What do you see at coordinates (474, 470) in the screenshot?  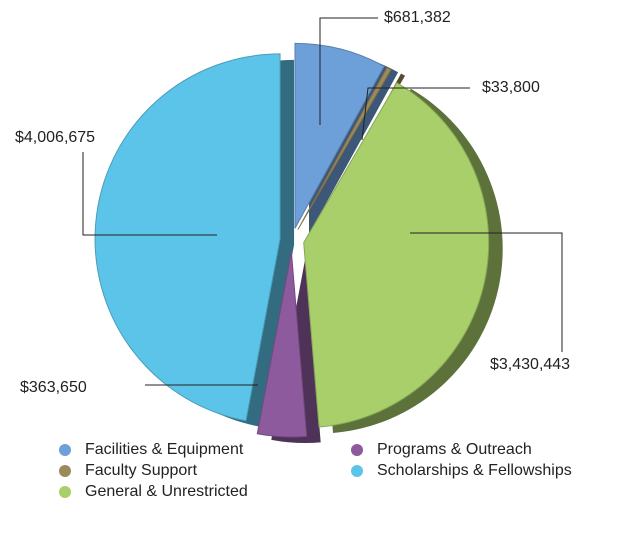 I see `legend-label: Scholarships & Fellowships` at bounding box center [474, 470].